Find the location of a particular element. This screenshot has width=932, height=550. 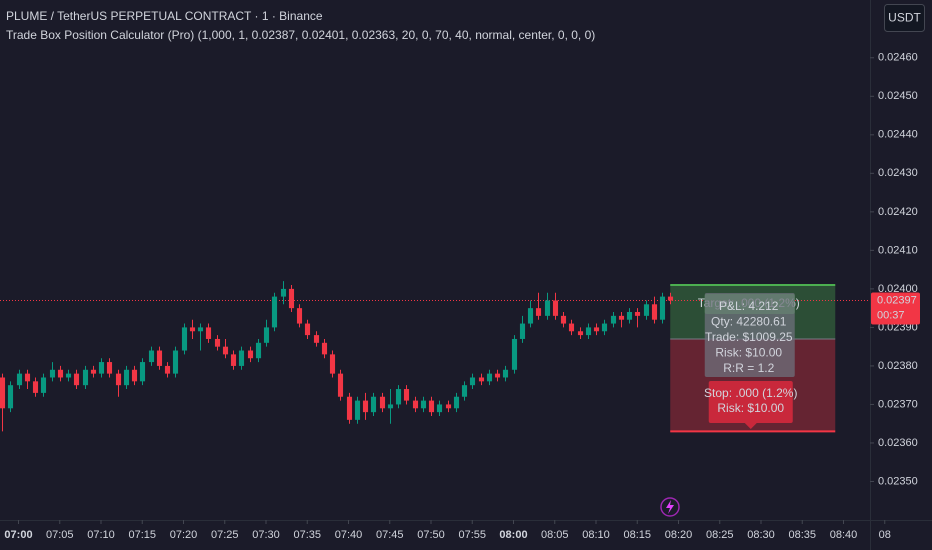

info-line: Trade: $1009.25 is located at coordinates (749, 337).